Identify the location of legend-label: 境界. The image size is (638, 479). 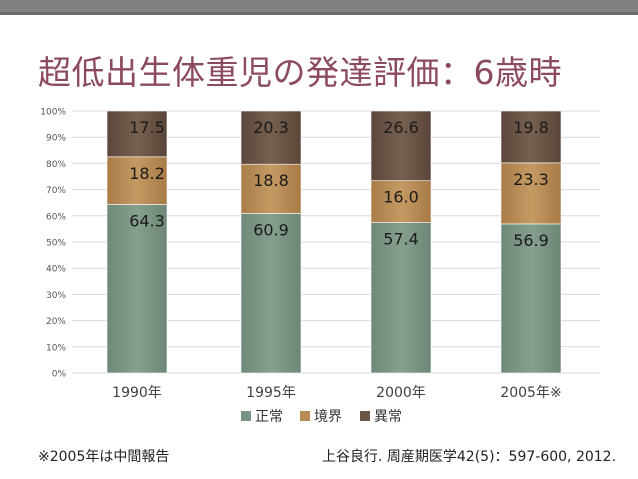
(328, 417).